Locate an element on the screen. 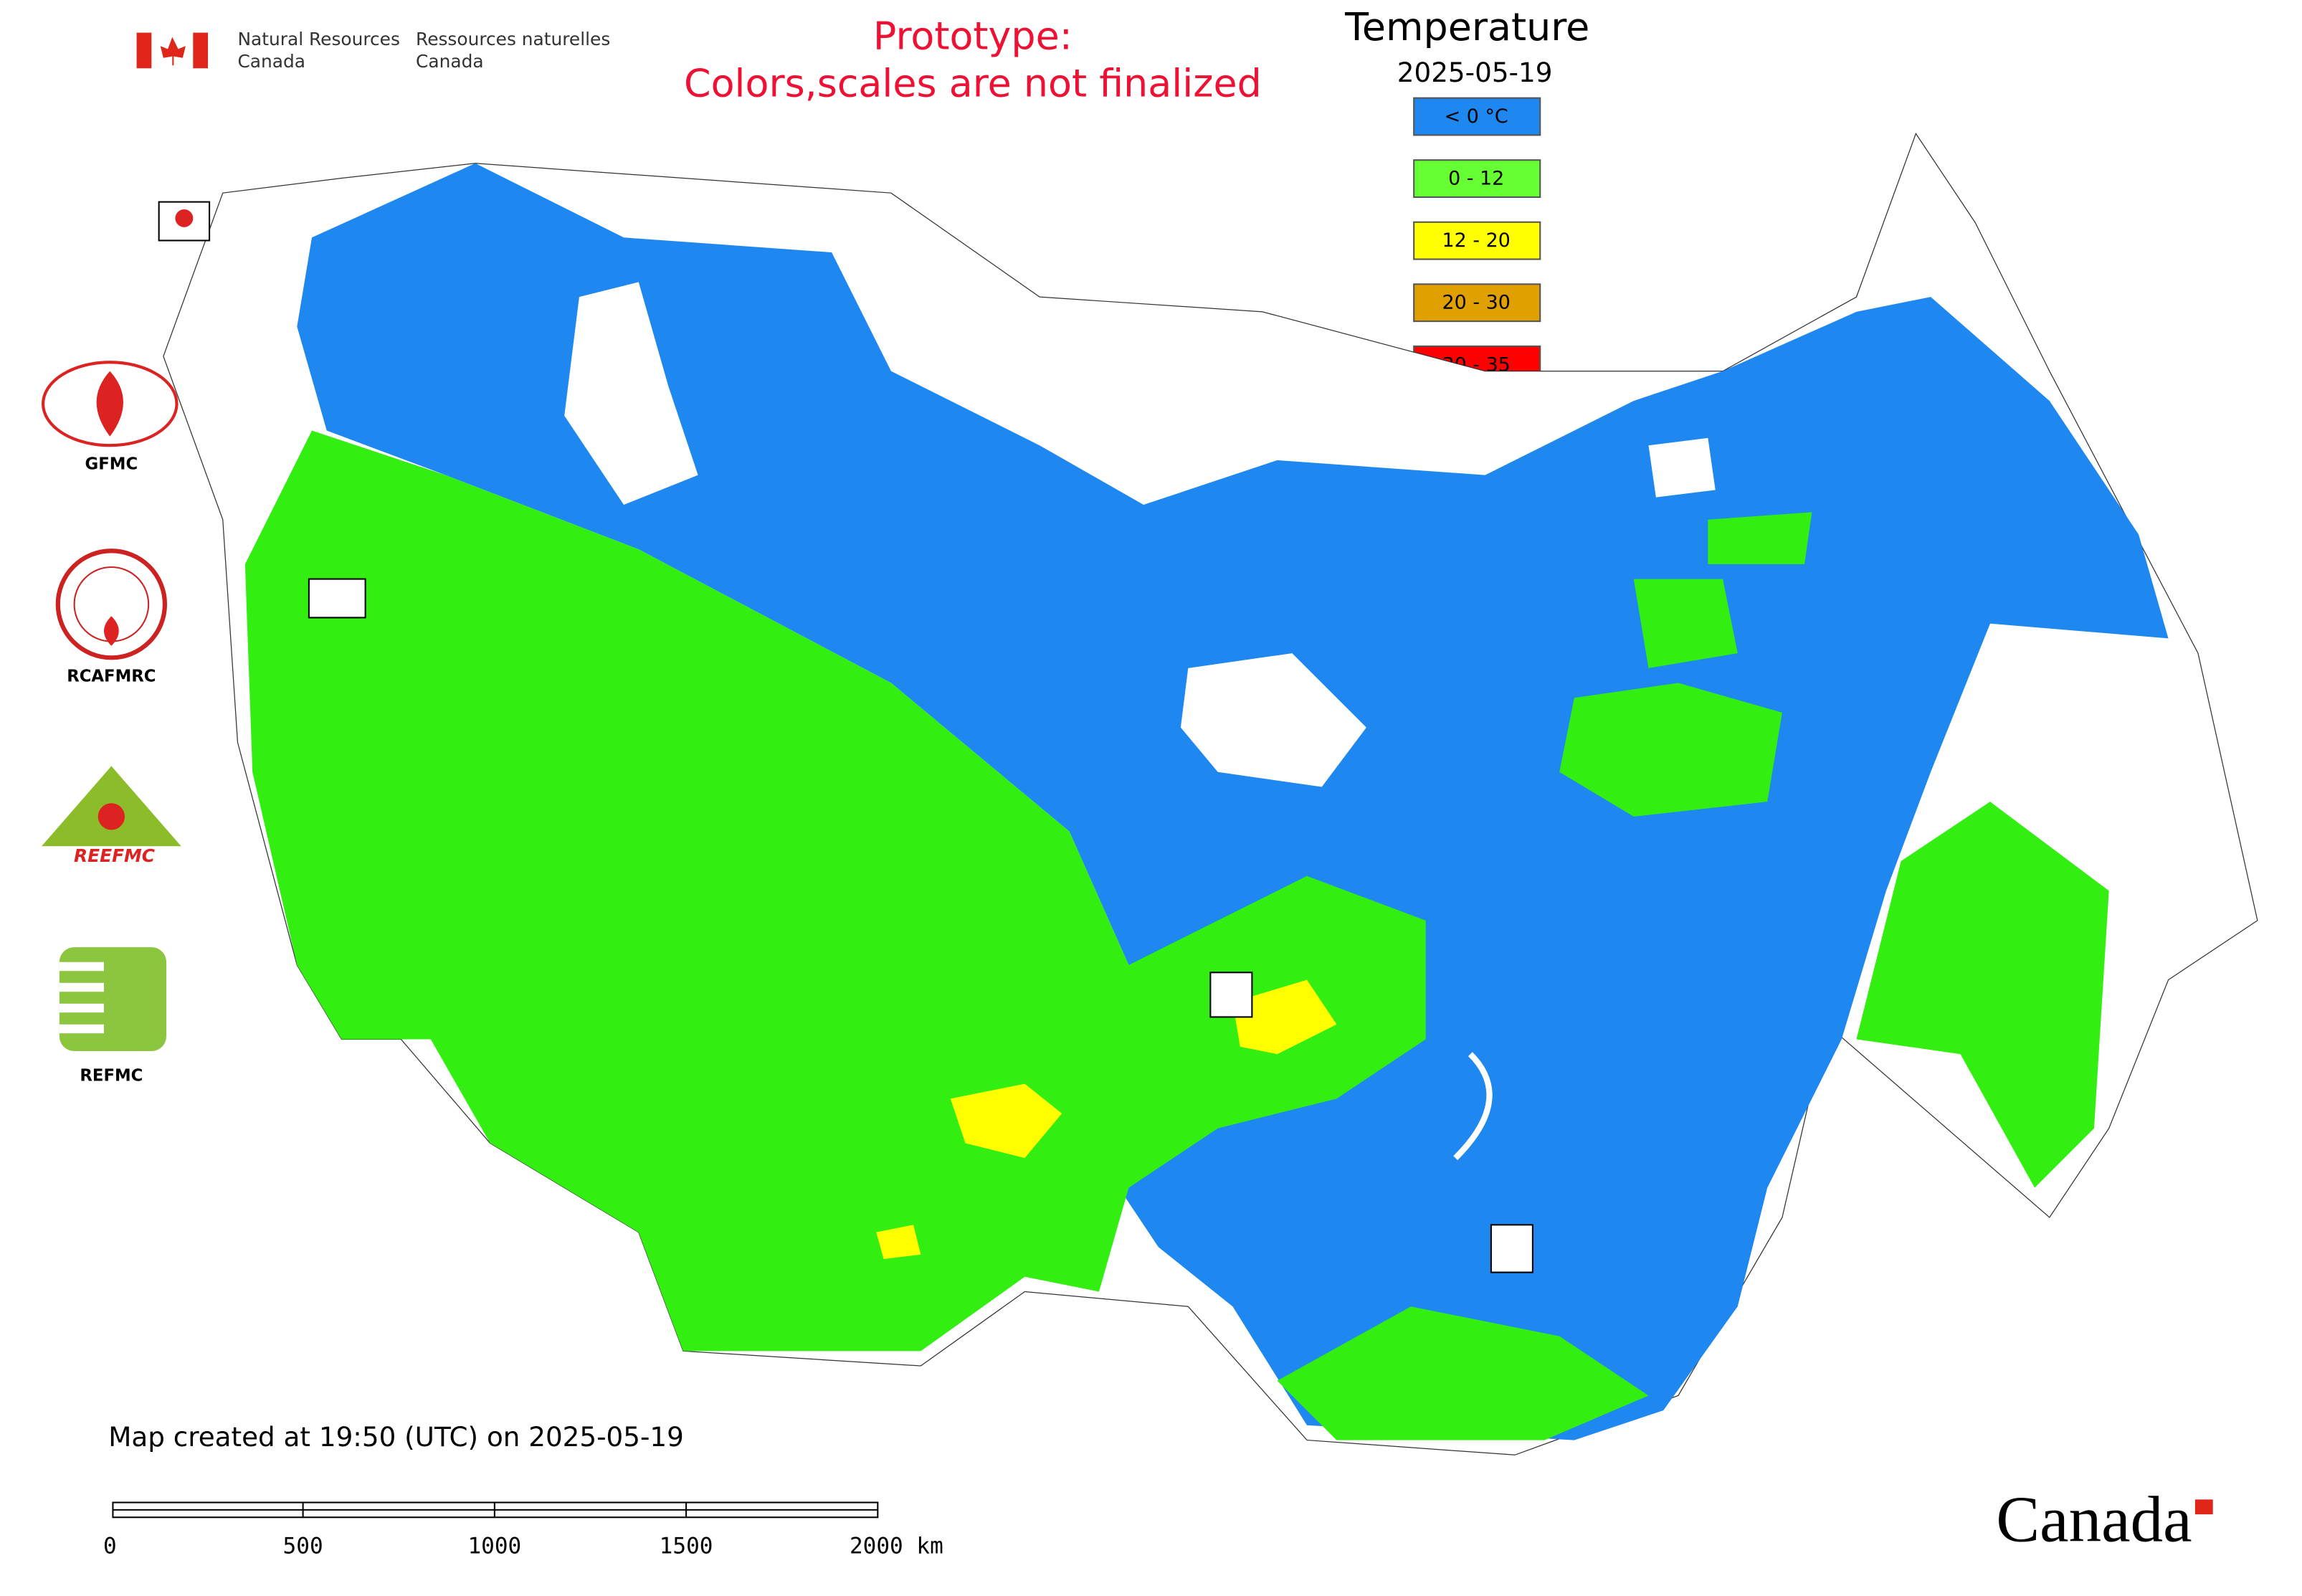 The image size is (2302, 1596). logo-label: RCAFMRC is located at coordinates (112, 677).